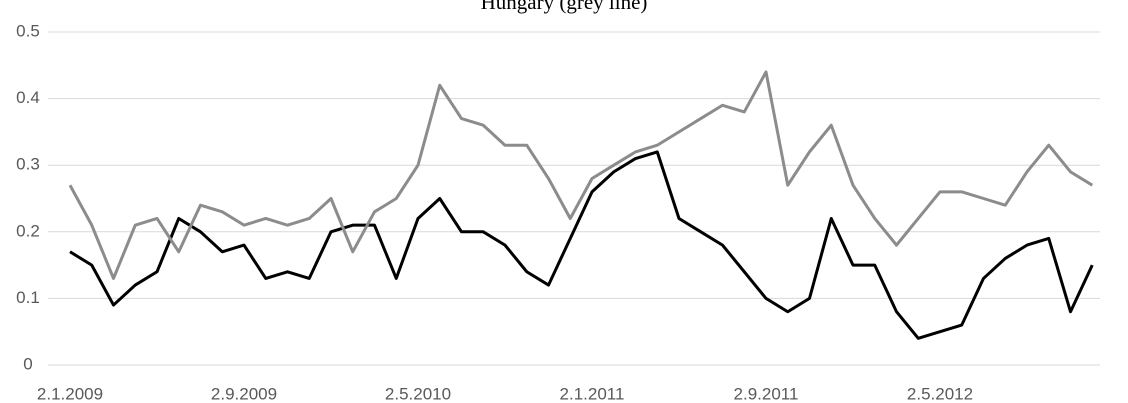  Describe the element at coordinates (27, 363) in the screenshot. I see `y-tick-label: 0` at that location.